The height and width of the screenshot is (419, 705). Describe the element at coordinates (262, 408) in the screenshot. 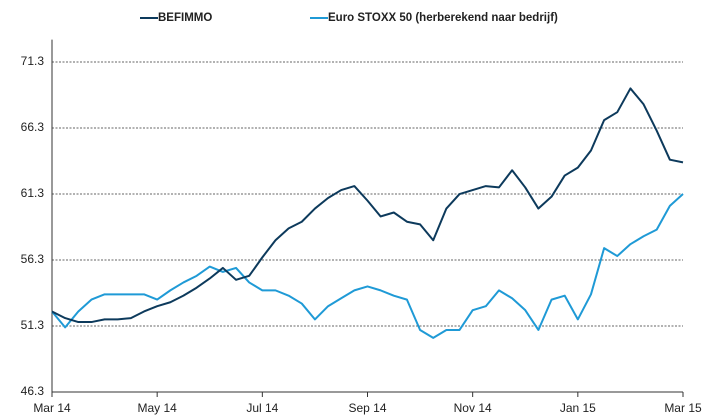

I see `x-tick-label: Jul 14` at that location.